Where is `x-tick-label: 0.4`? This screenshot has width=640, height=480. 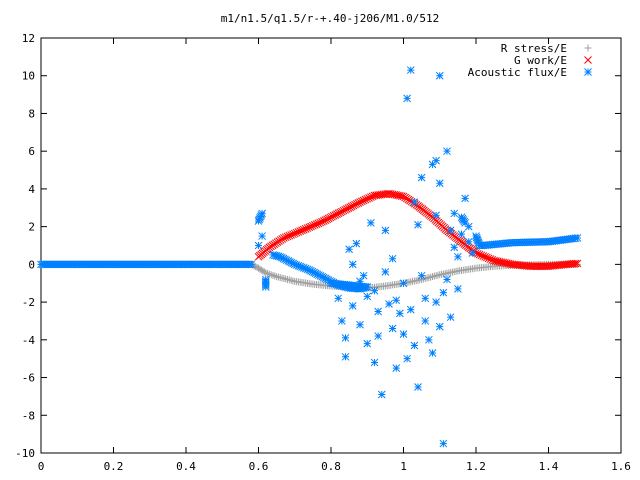 x-tick-label: 0.4 is located at coordinates (186, 466).